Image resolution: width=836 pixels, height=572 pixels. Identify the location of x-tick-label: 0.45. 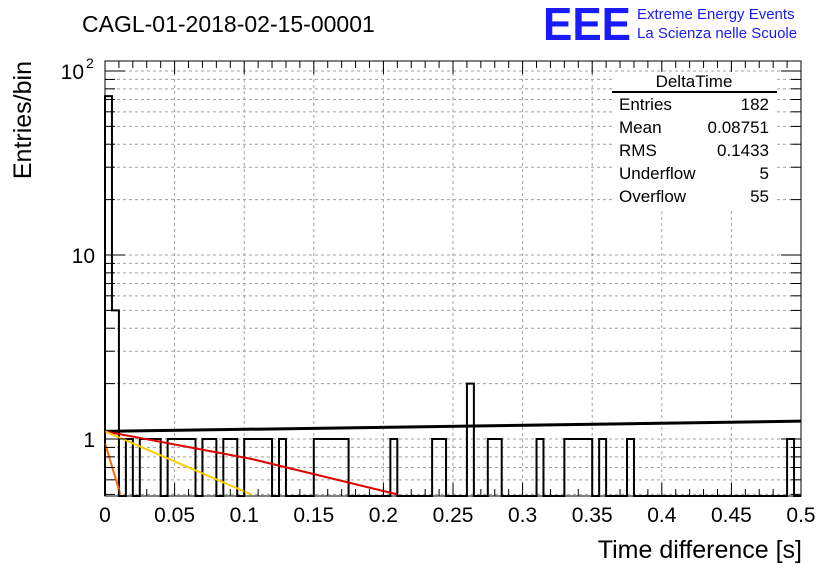
(731, 515).